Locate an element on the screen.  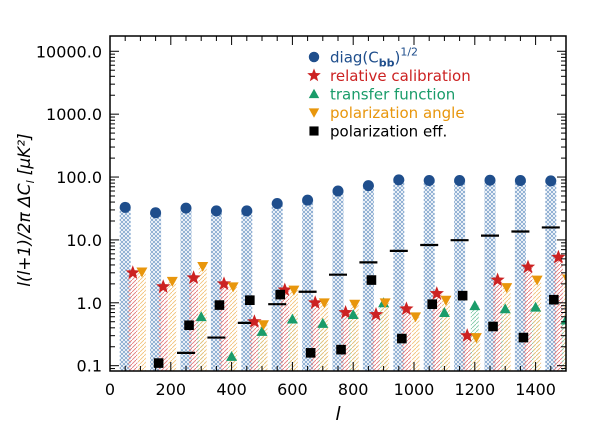
x-tick-label: 0 is located at coordinates (110, 389).